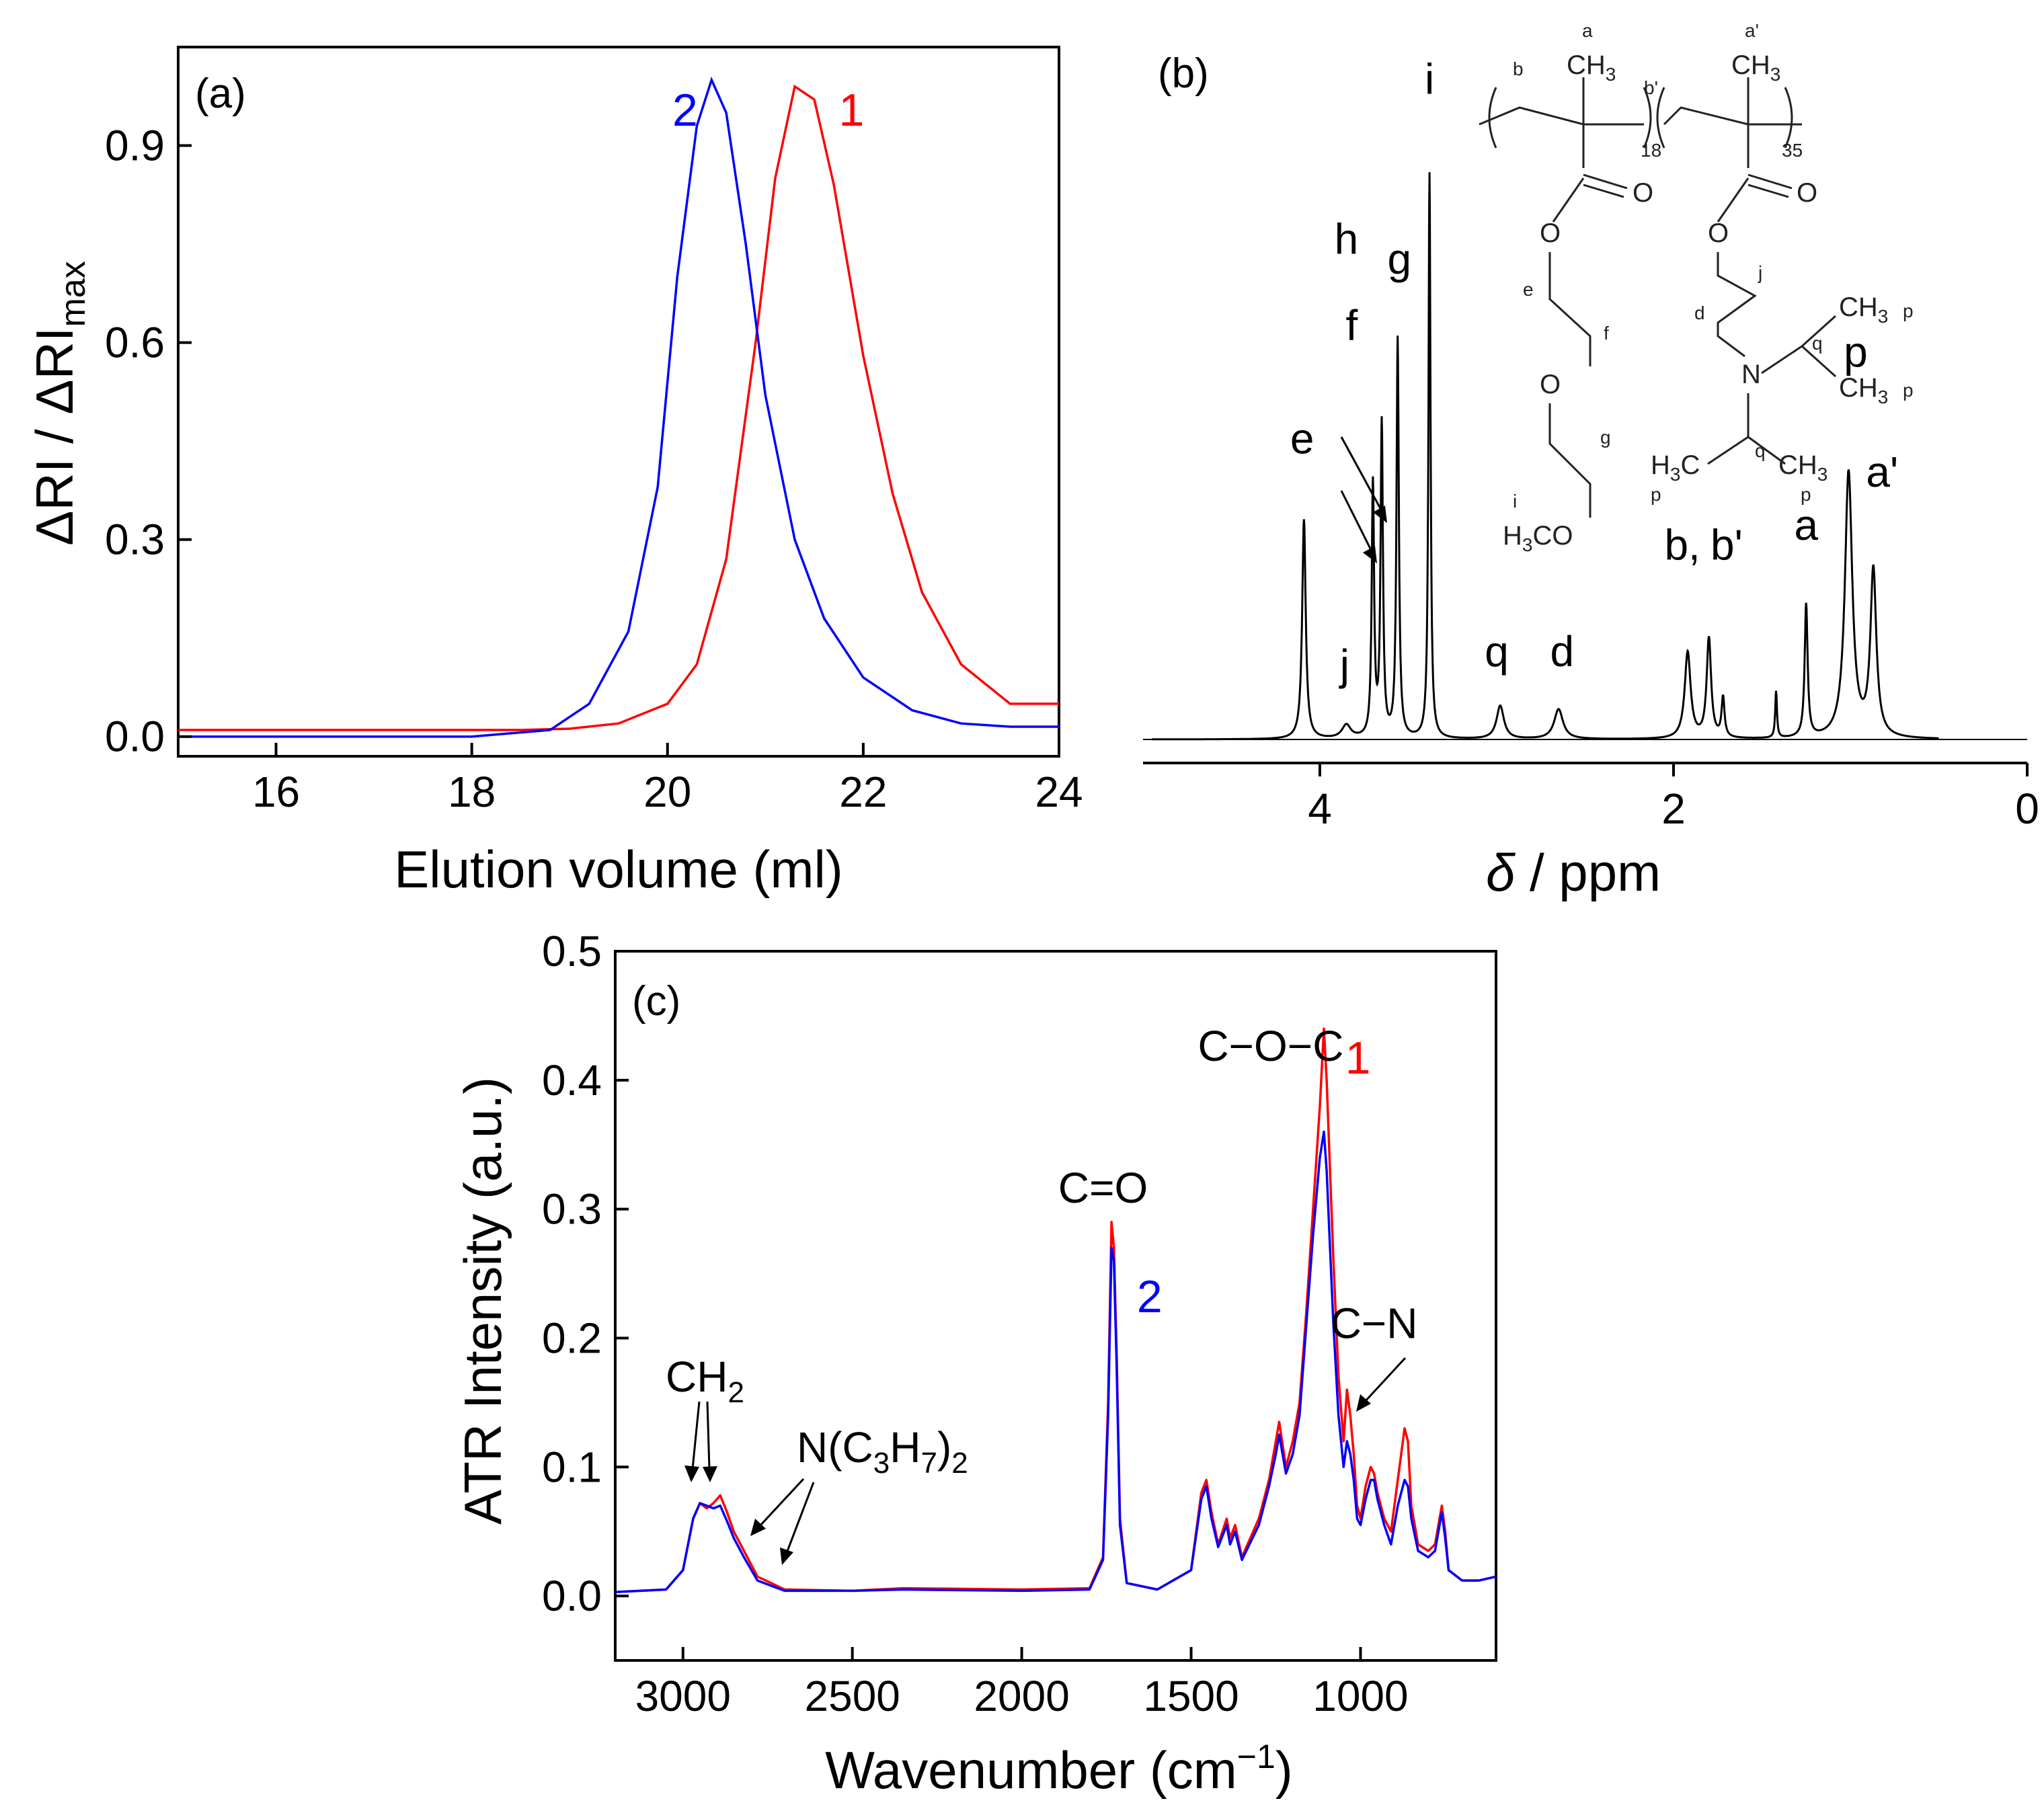 The image size is (2044, 1809). I want to click on panel-b-series, so click(1545, 456).